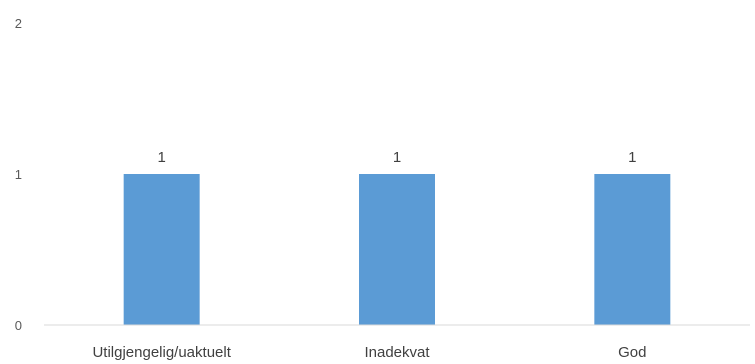 This screenshot has width=755, height=364. What do you see at coordinates (632, 352) in the screenshot?
I see `x-category-label: God` at bounding box center [632, 352].